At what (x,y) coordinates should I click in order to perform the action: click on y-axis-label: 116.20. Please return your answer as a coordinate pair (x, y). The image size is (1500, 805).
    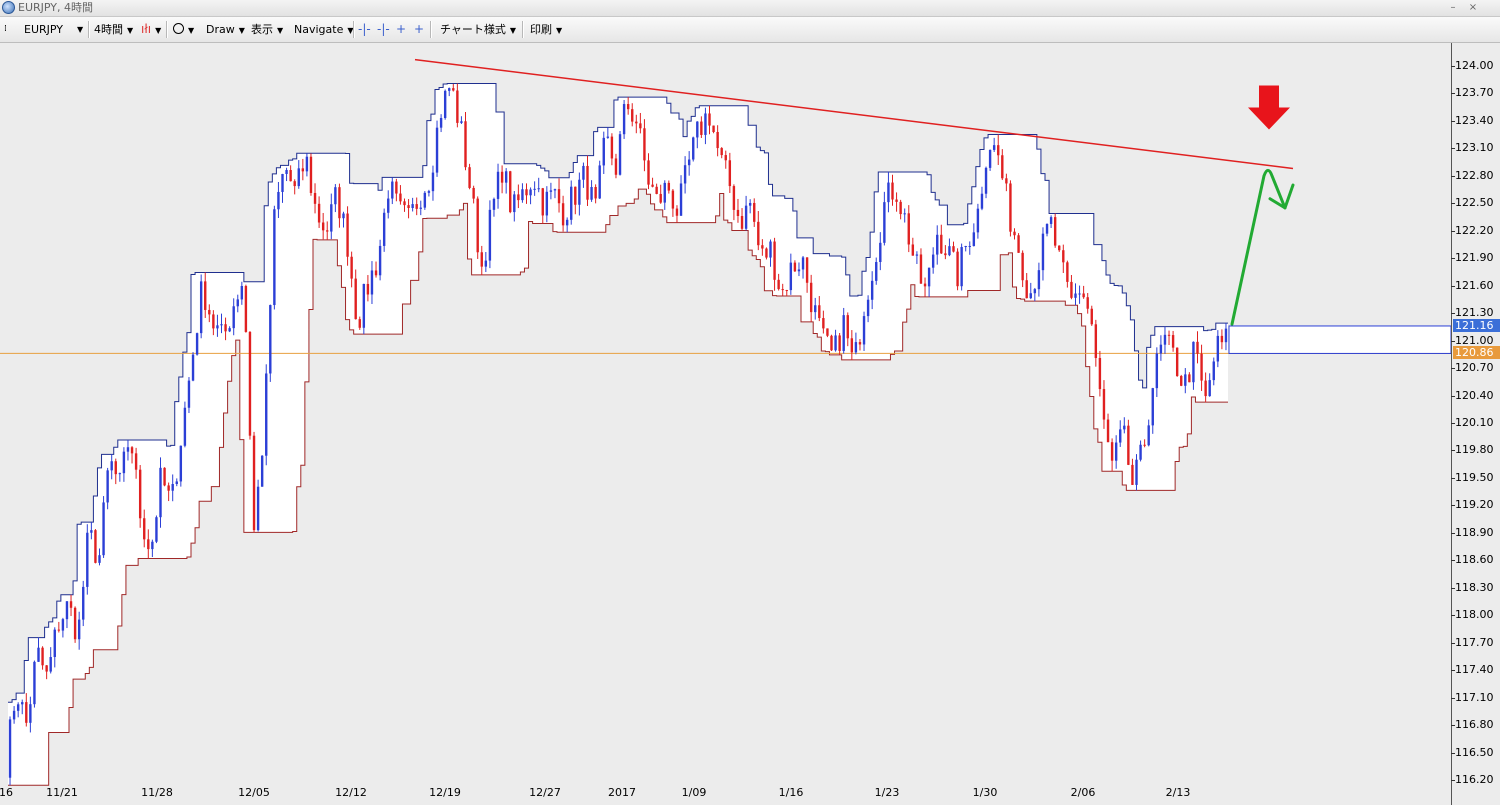
    Looking at the image, I should click on (1474, 779).